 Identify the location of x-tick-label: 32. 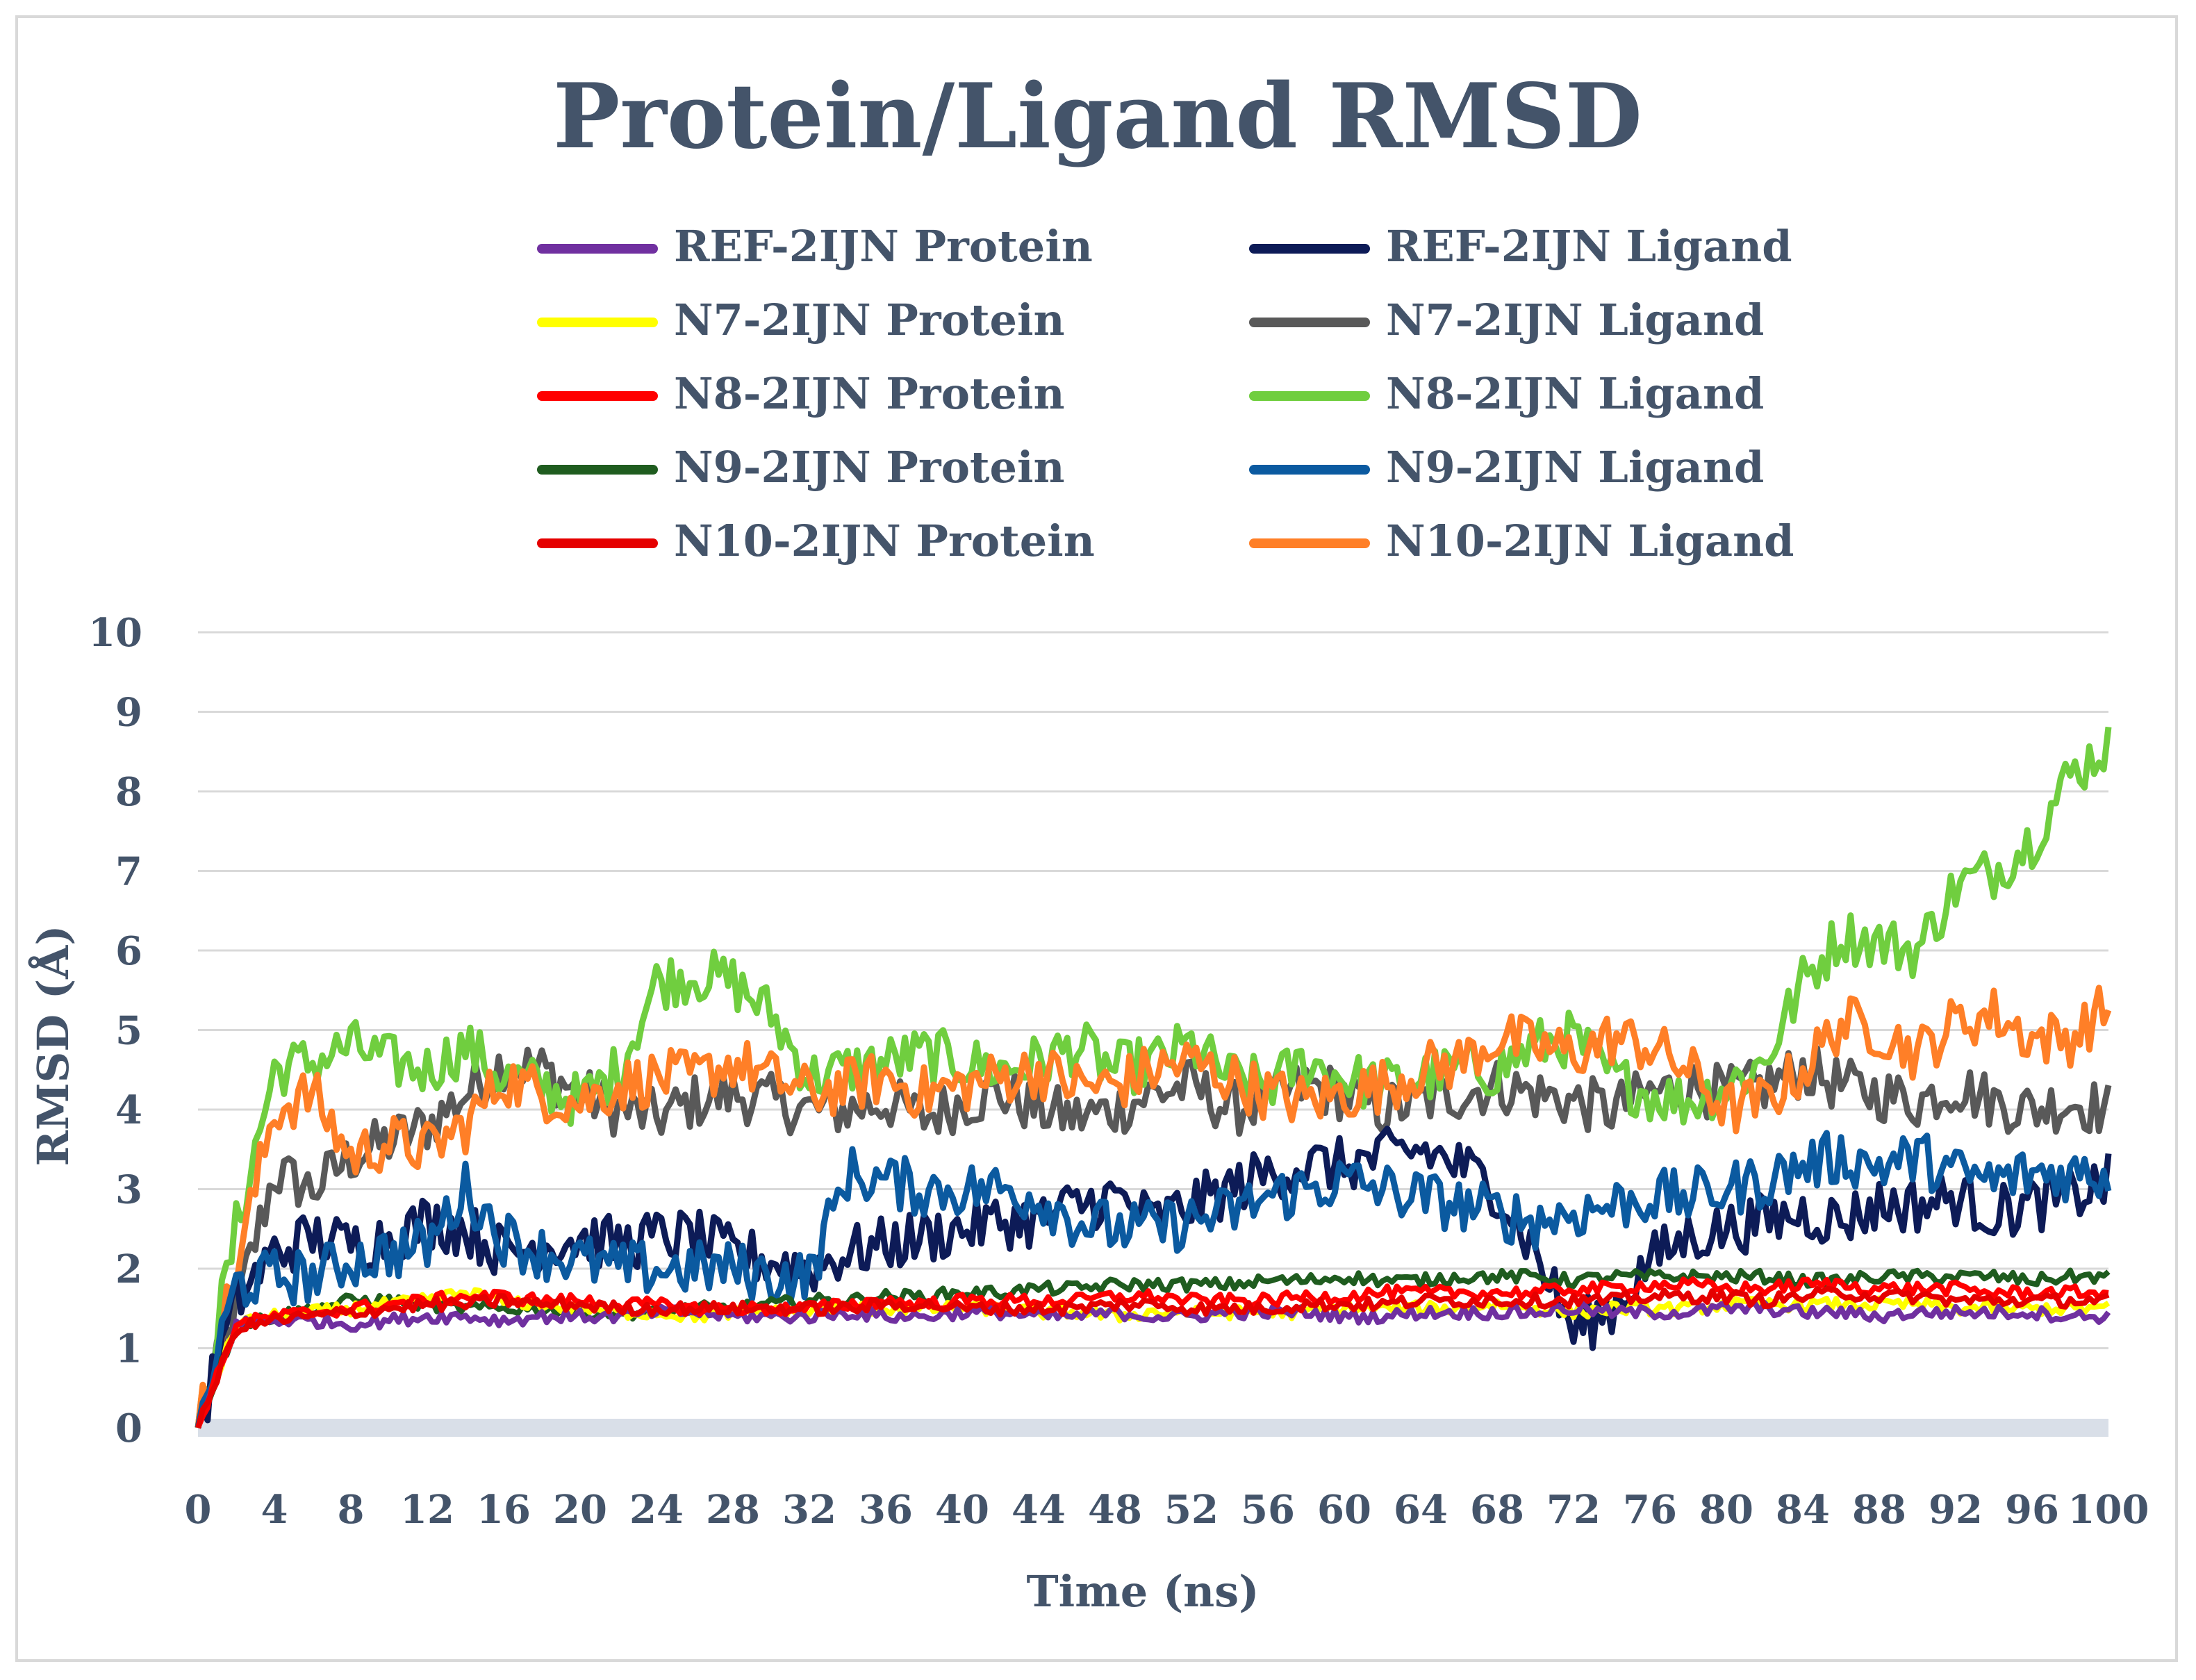
(809, 1510).